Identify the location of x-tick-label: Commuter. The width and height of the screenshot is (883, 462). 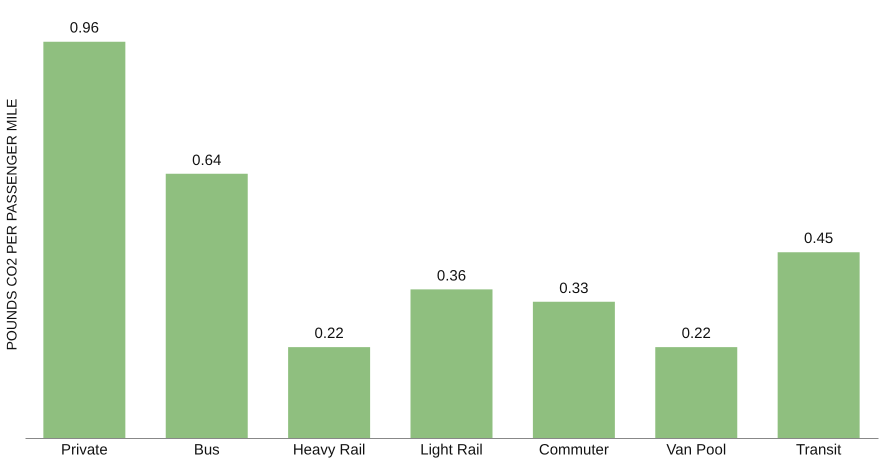
(573, 450).